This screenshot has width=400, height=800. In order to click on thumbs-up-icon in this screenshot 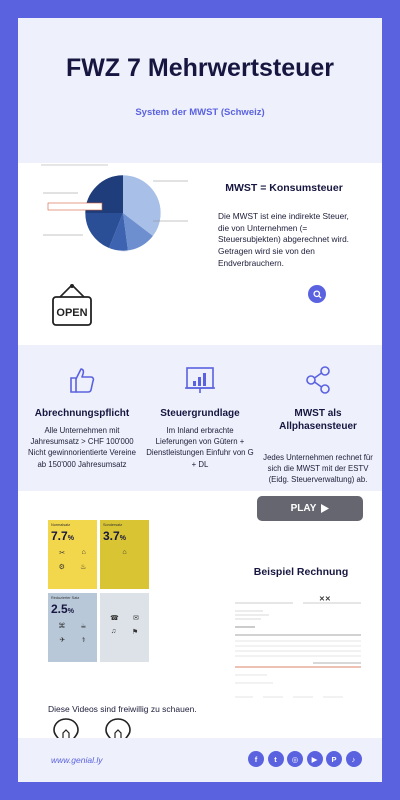, I will do `click(82, 380)`.